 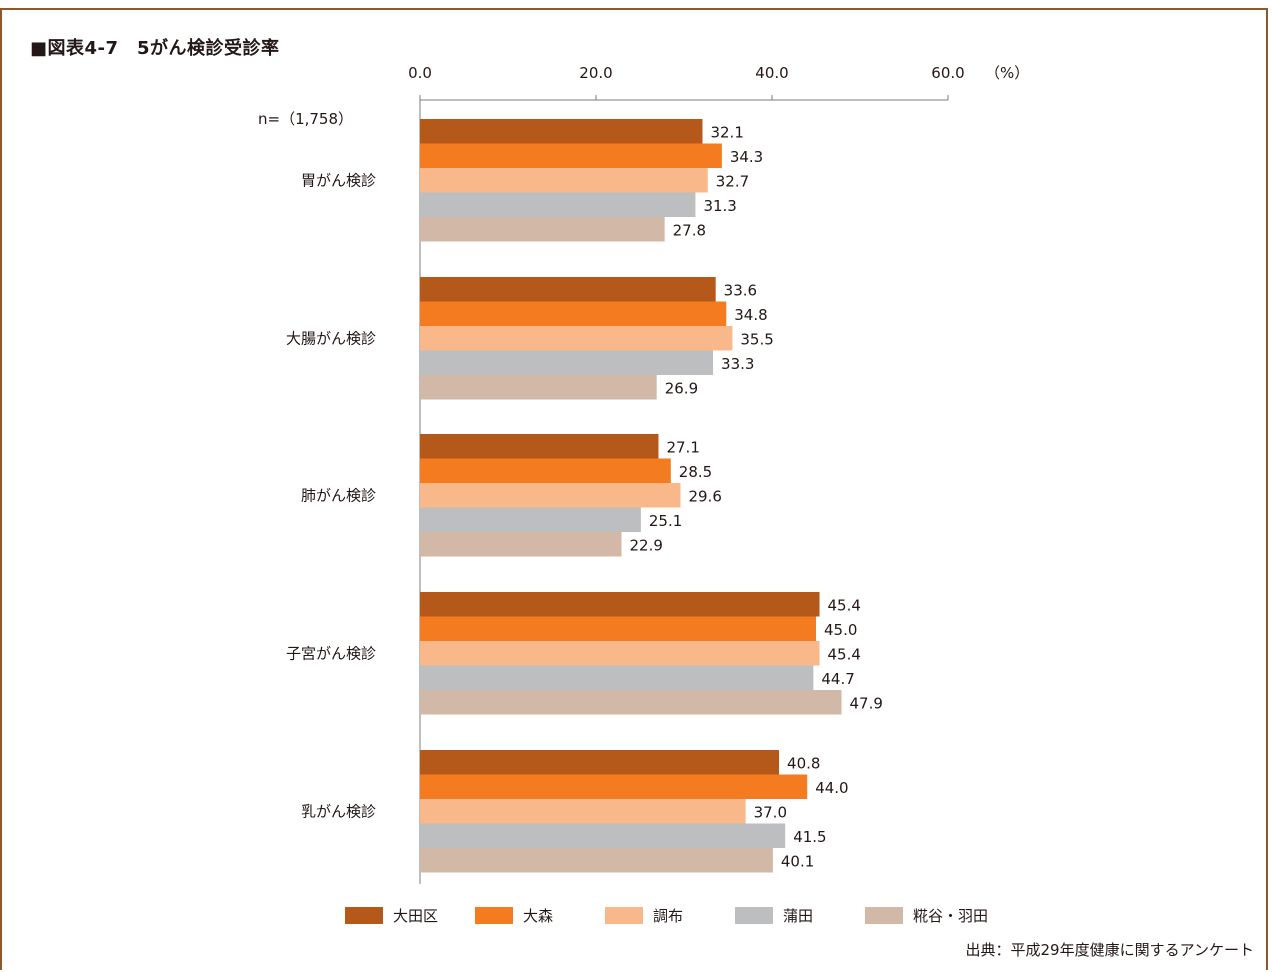 What do you see at coordinates (732, 181) in the screenshot?
I see `data-label: 32.7` at bounding box center [732, 181].